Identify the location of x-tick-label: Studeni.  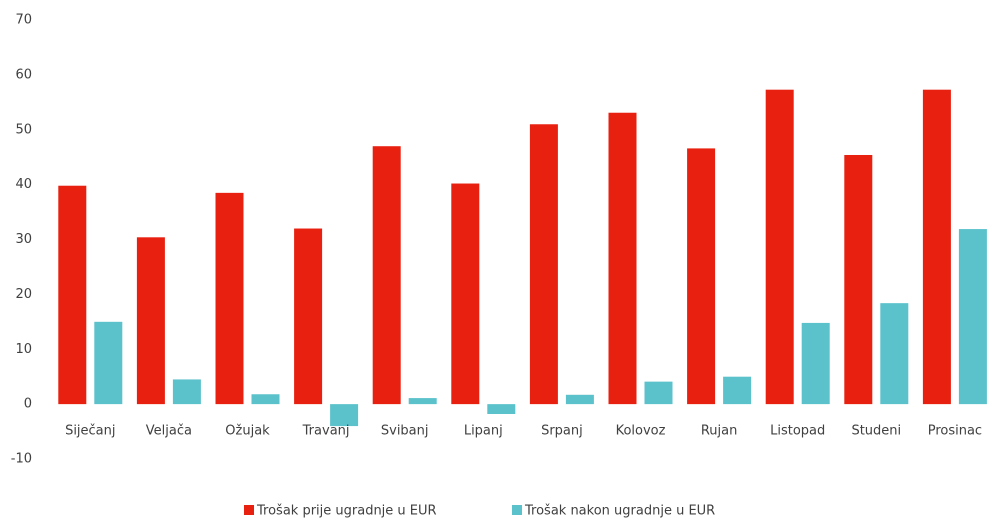
(876, 431).